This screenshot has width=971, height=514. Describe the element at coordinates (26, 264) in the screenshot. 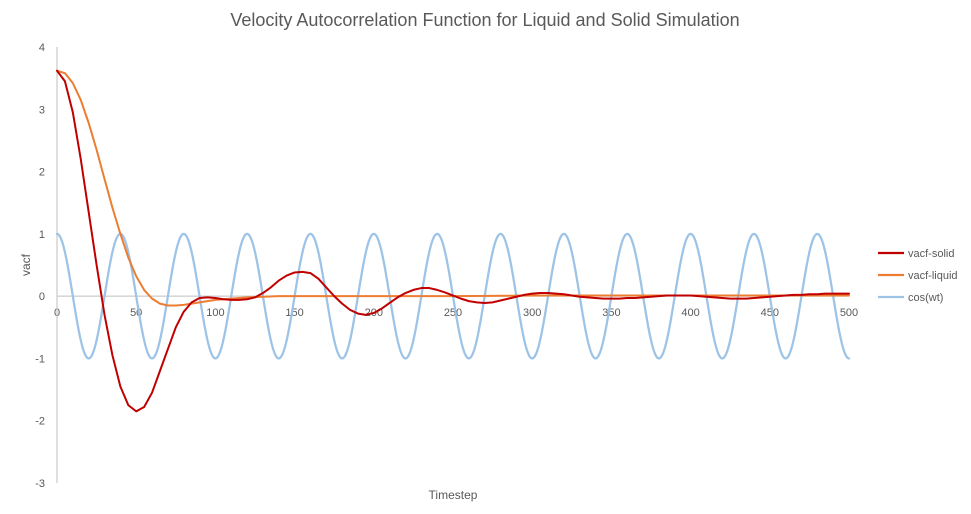

I see `y-axis-title: vacf` at that location.